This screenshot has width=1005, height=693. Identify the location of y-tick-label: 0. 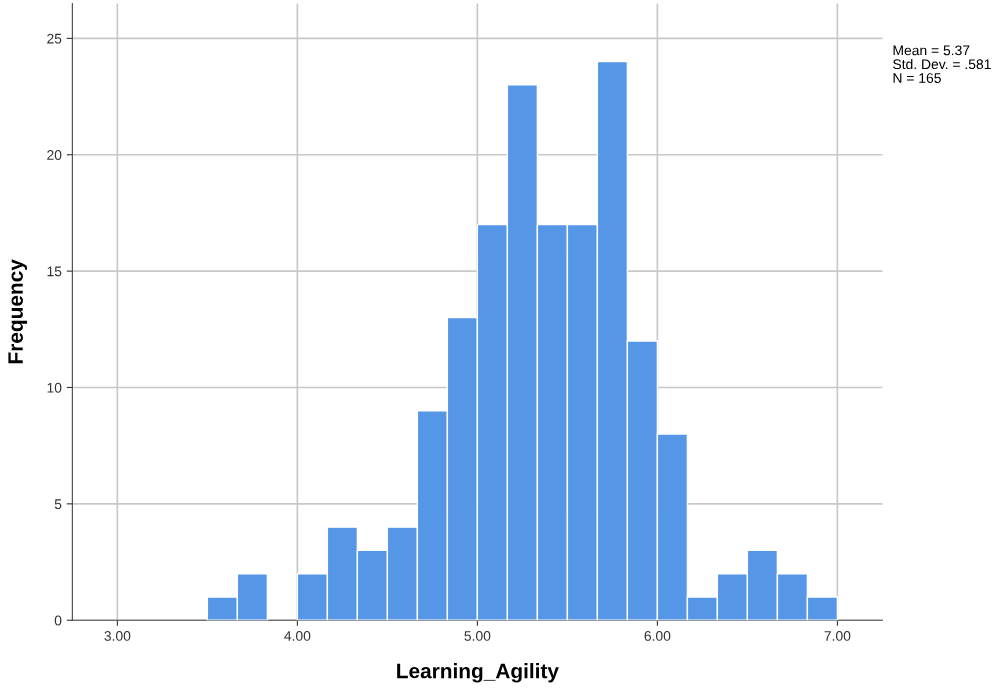
(58, 620).